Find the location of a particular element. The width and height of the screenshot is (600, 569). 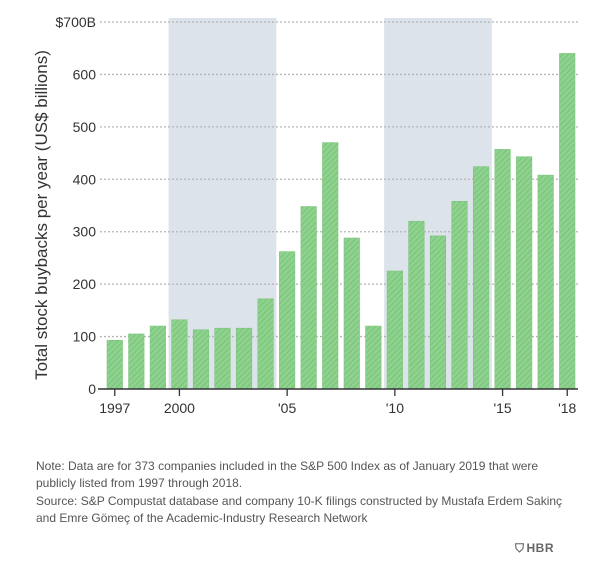

y-tick-label: 100 is located at coordinates (85, 337).